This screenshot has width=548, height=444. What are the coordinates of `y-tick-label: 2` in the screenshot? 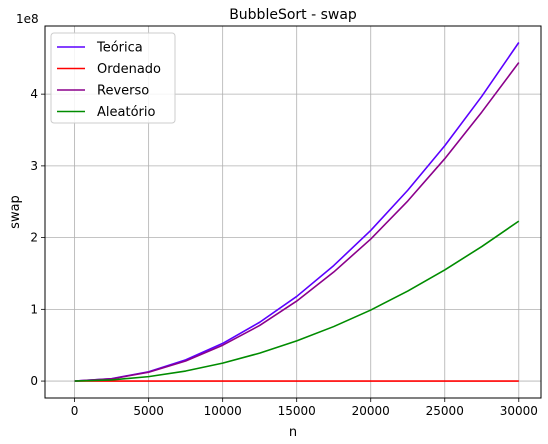 It's located at (34, 238).